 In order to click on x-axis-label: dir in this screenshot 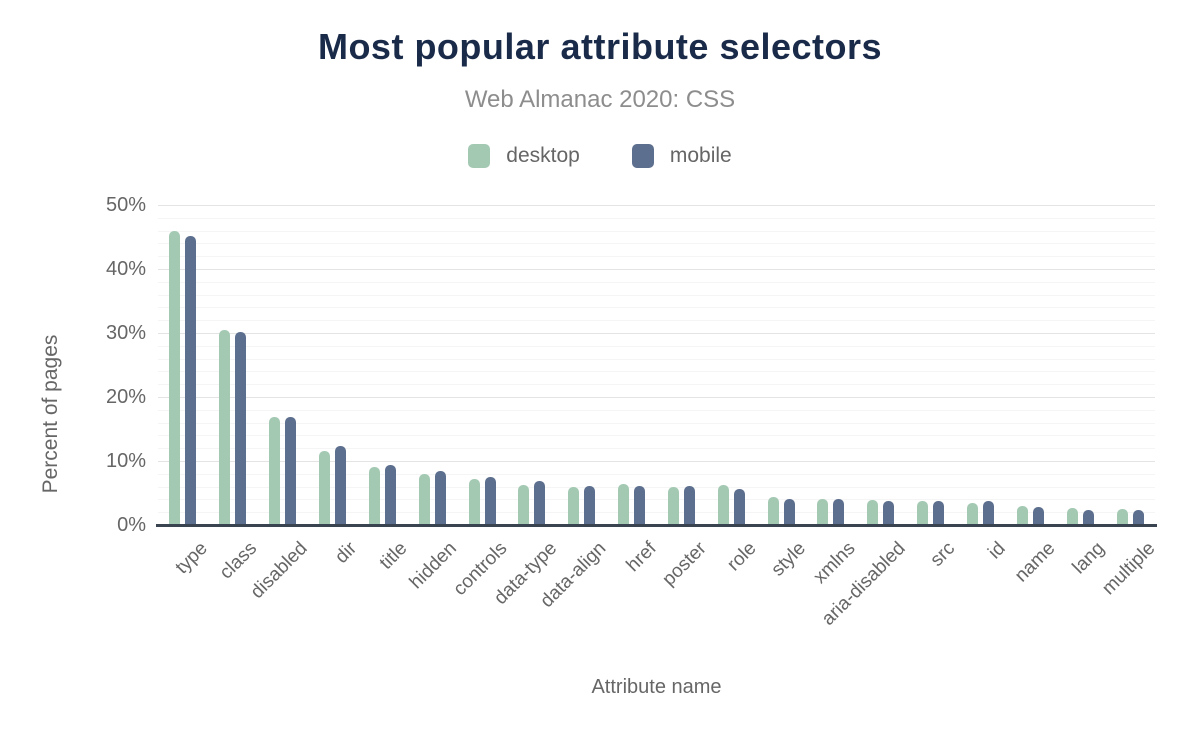, I will do `click(346, 553)`.